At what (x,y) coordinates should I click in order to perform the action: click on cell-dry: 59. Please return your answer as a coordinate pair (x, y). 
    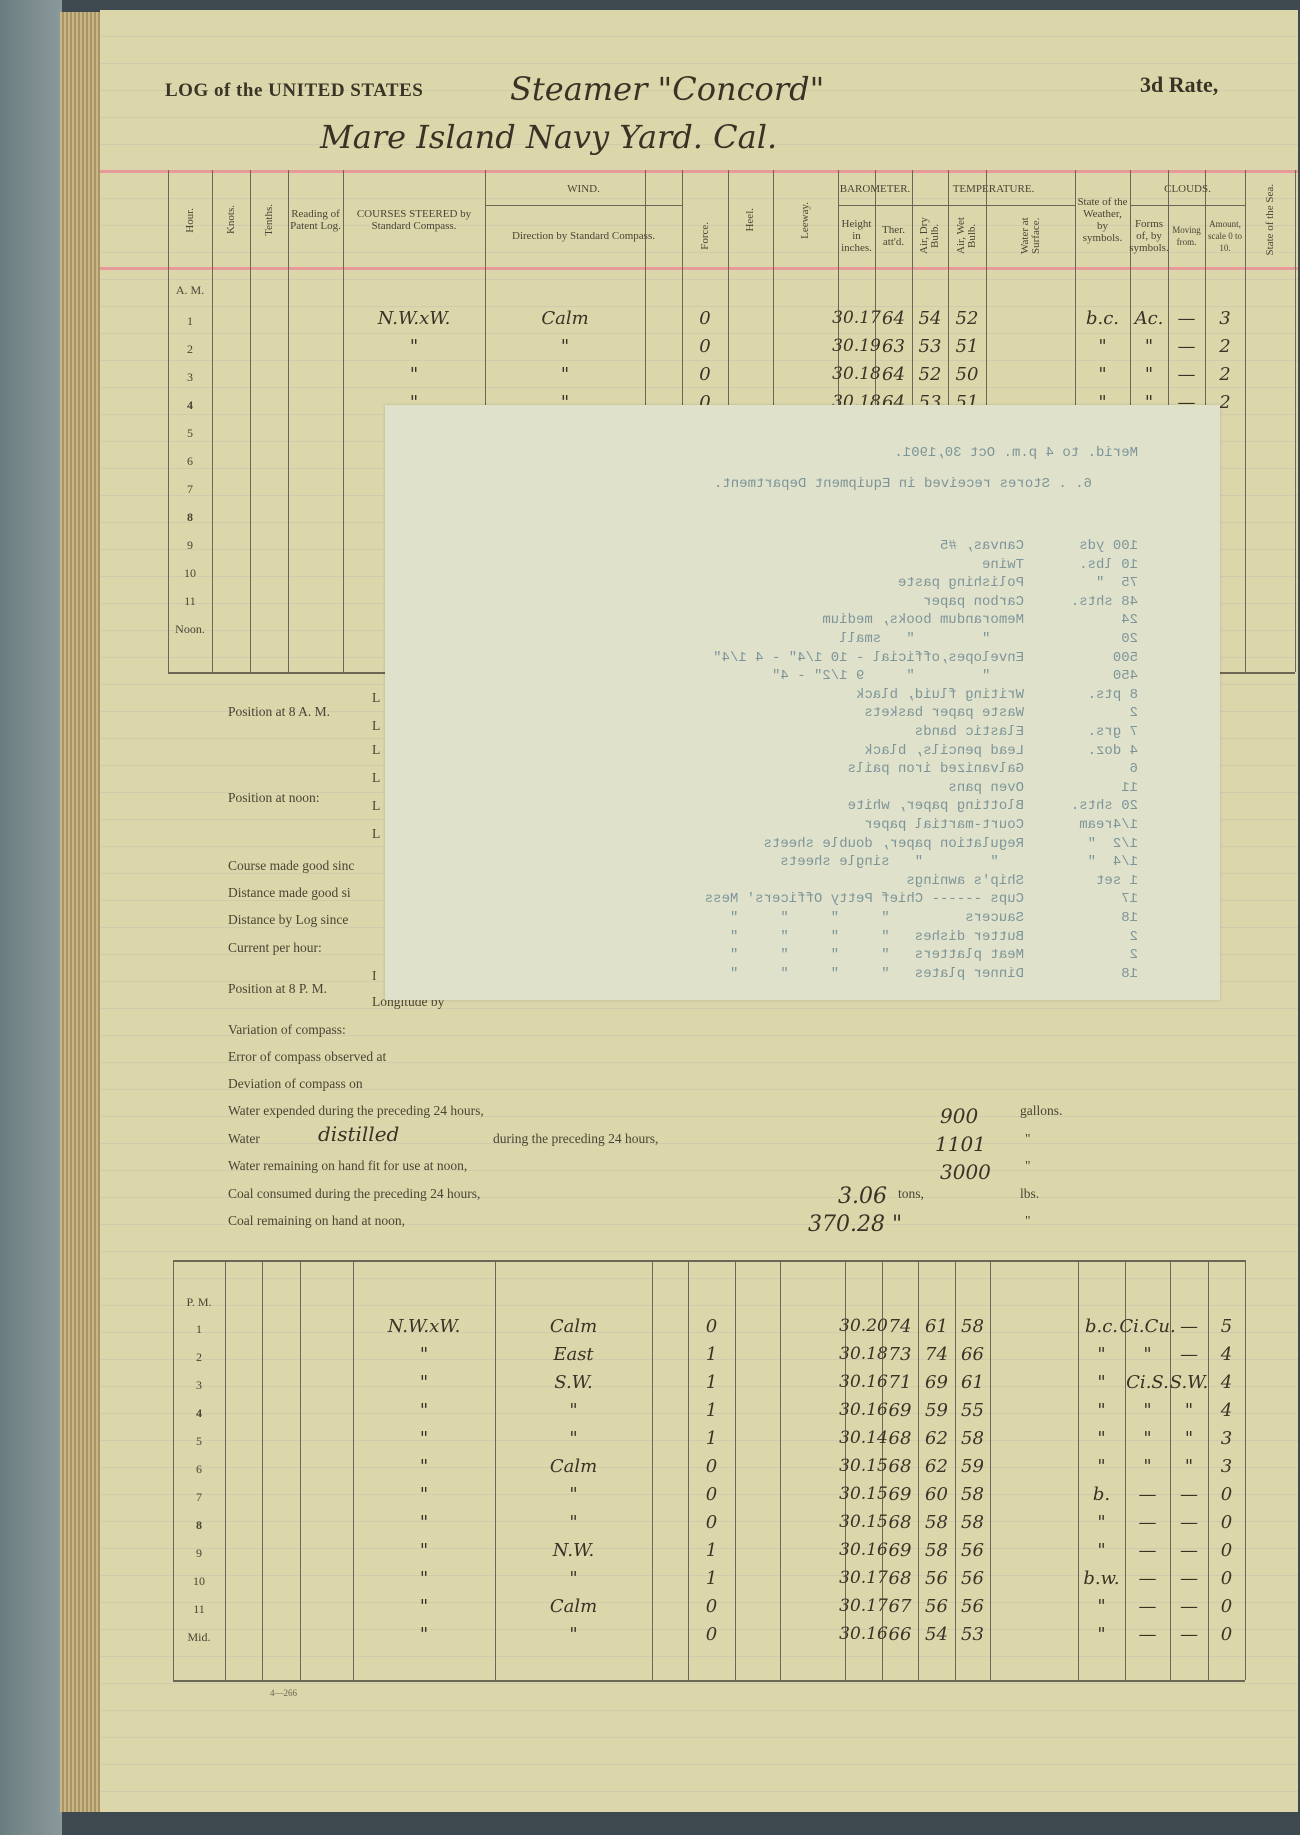
    Looking at the image, I should click on (936, 1410).